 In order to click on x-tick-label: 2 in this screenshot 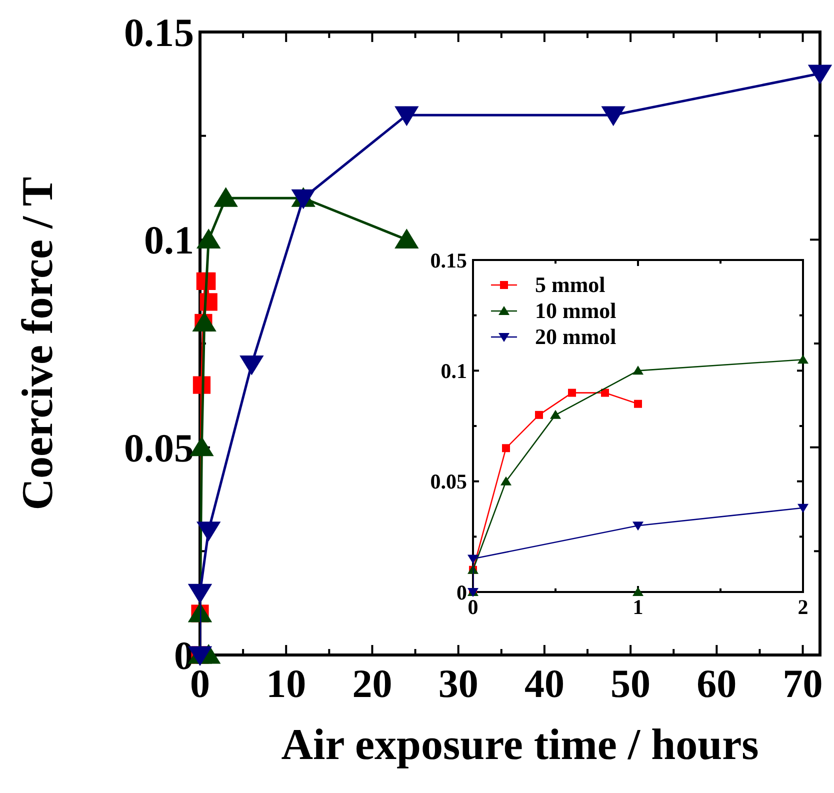, I will do `click(803, 607)`.